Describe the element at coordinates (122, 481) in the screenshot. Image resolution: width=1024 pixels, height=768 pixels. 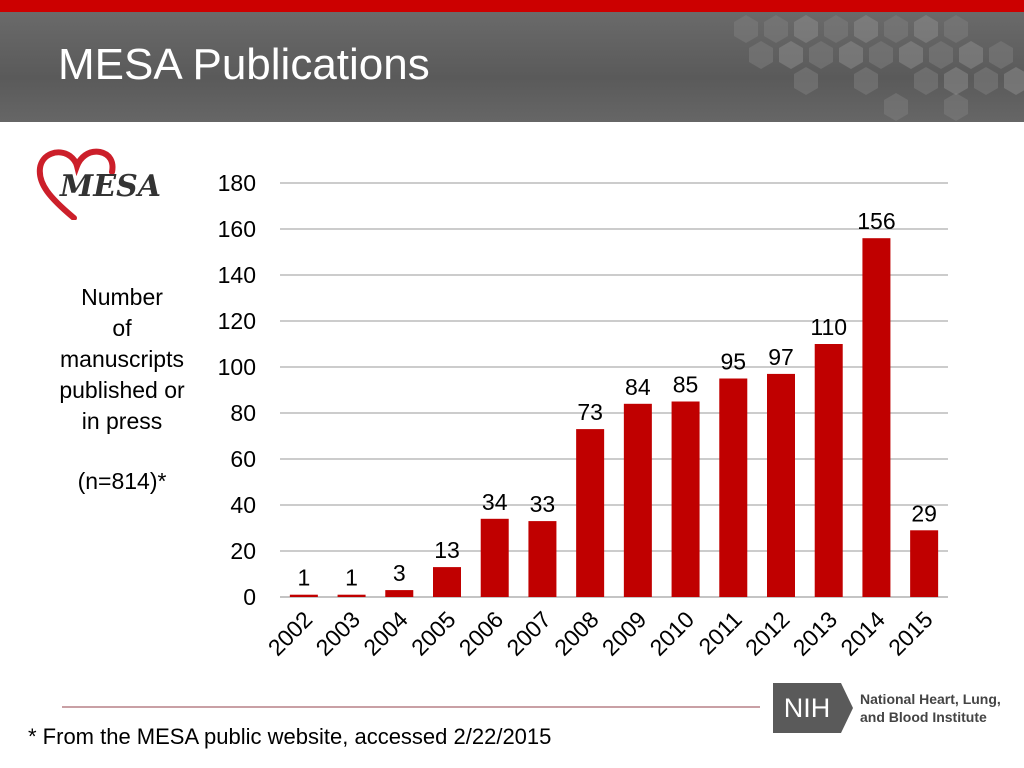
I see `total-count: (n=814)*` at that location.